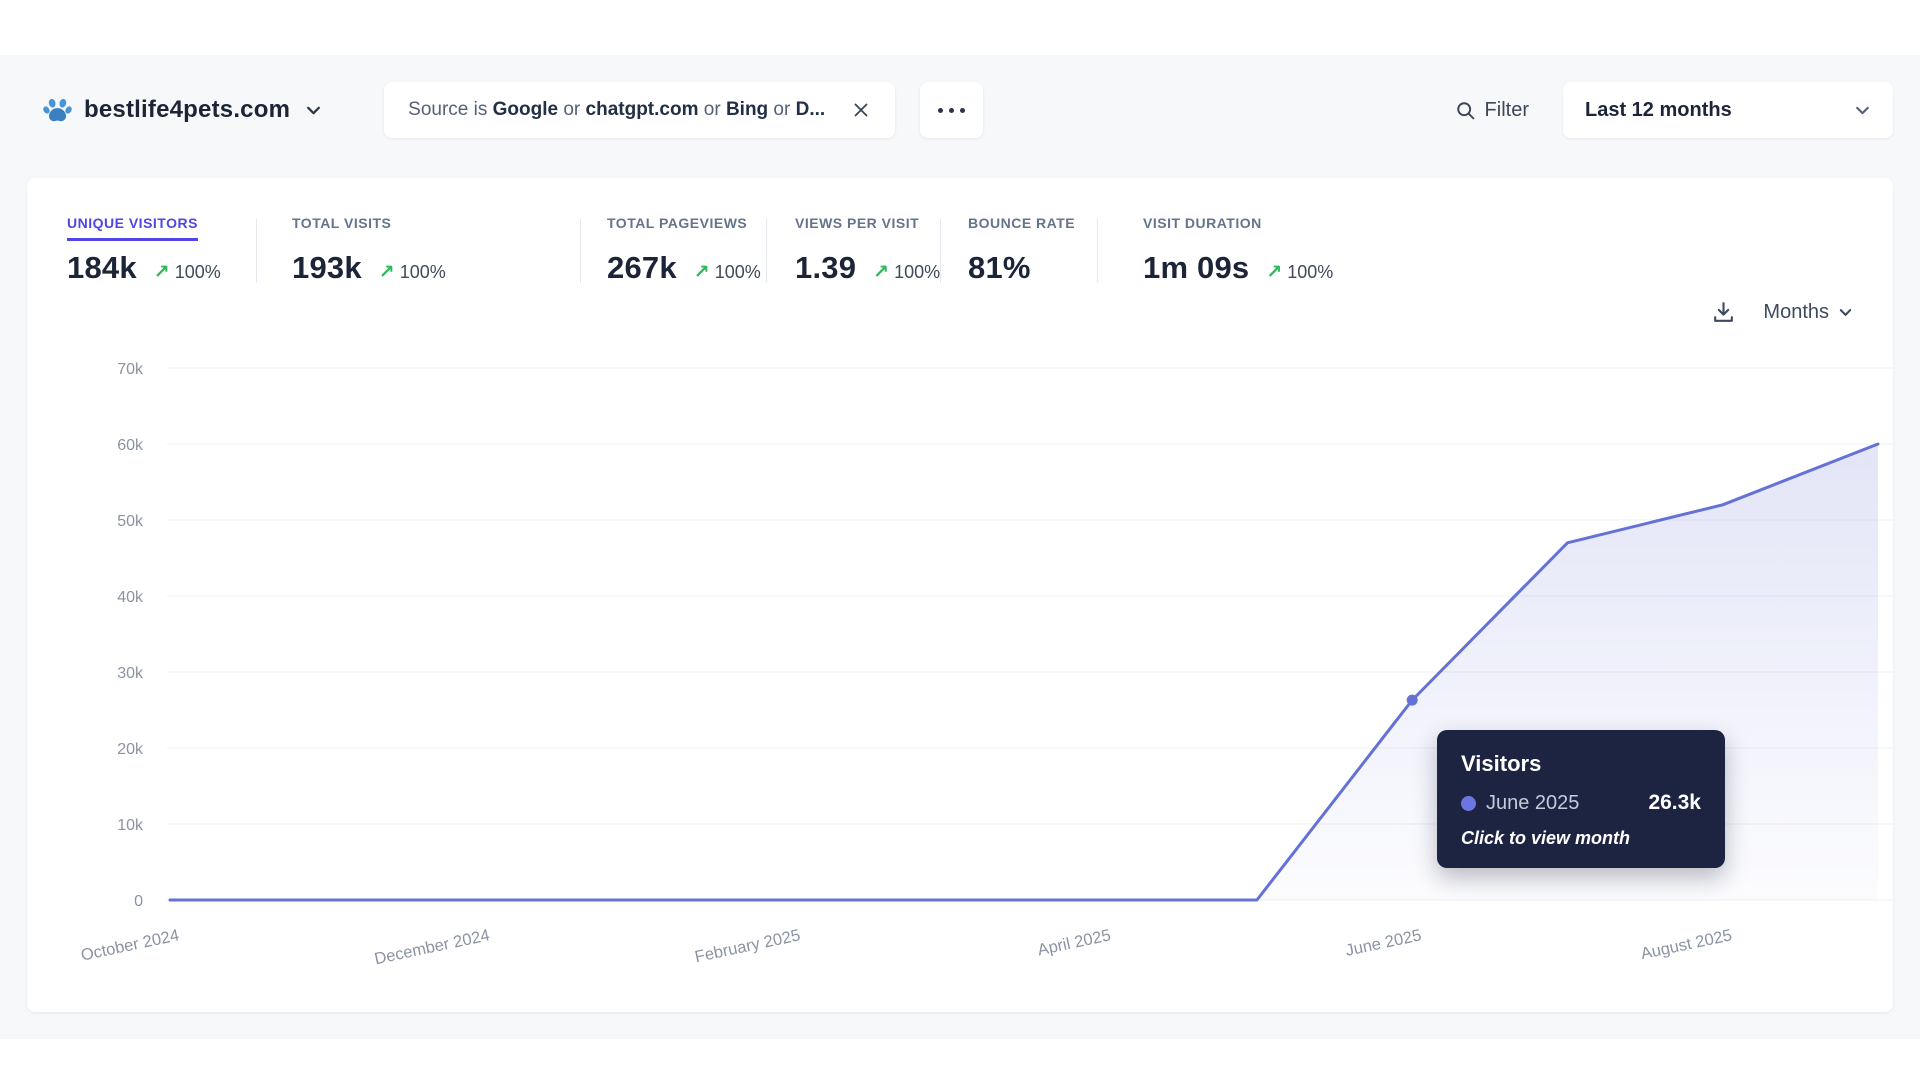 This screenshot has width=1920, height=1080. What do you see at coordinates (861, 110) in the screenshot?
I see `close-icon` at bounding box center [861, 110].